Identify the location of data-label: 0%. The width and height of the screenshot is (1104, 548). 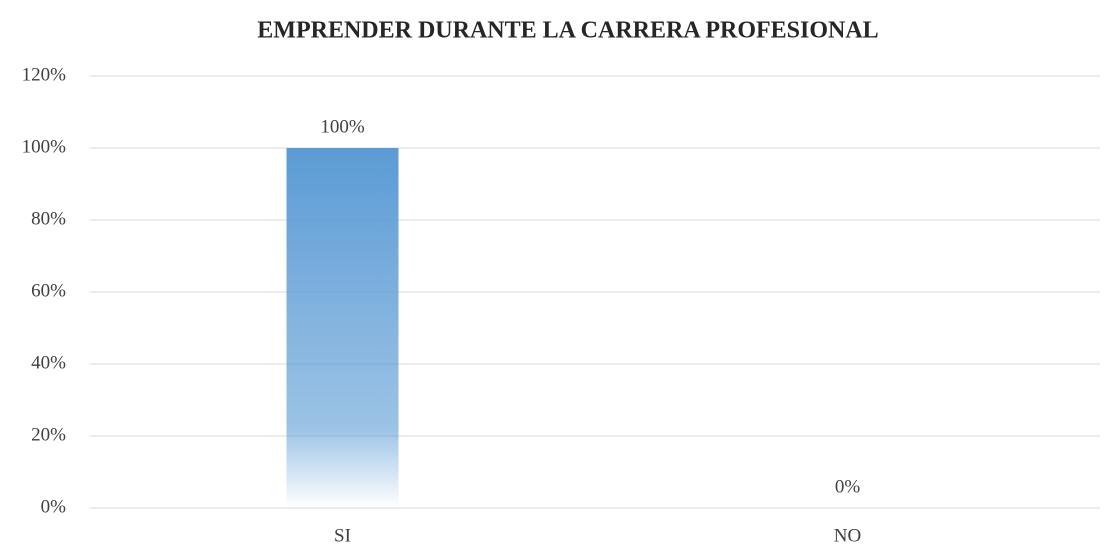
(848, 486).